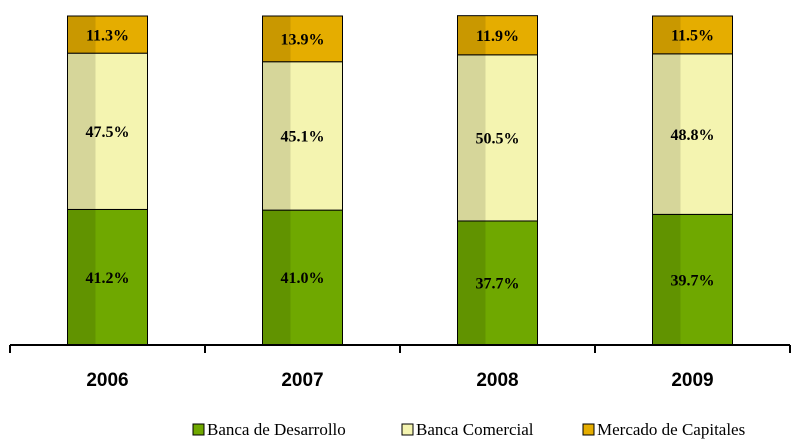  I want to click on data-label: 11.5%, so click(692, 36).